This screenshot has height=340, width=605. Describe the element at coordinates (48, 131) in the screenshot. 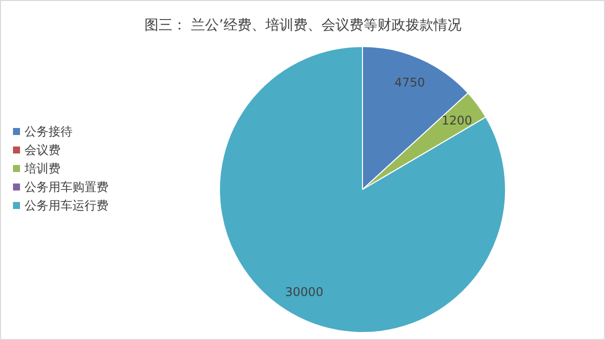

I see `legend-label: 公务接待` at that location.